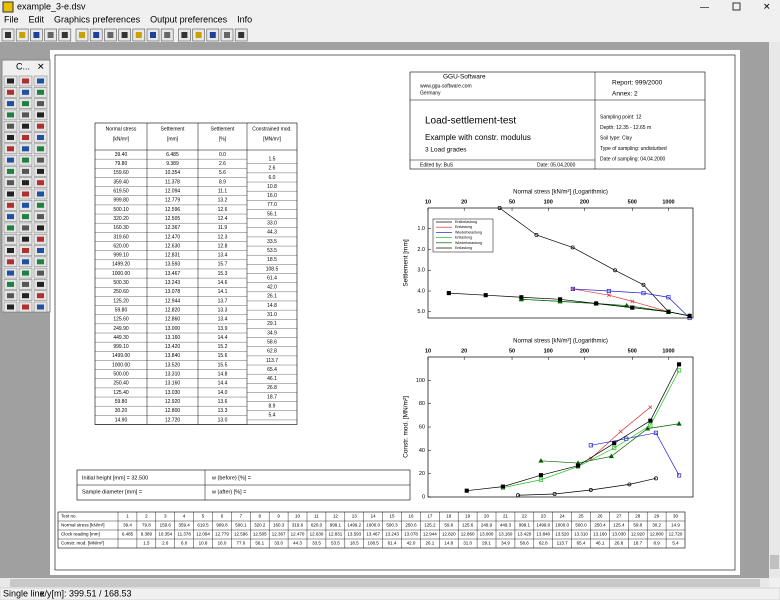 This screenshot has width=780, height=600. I want to click on summary-cell: 10.354, so click(165, 534).